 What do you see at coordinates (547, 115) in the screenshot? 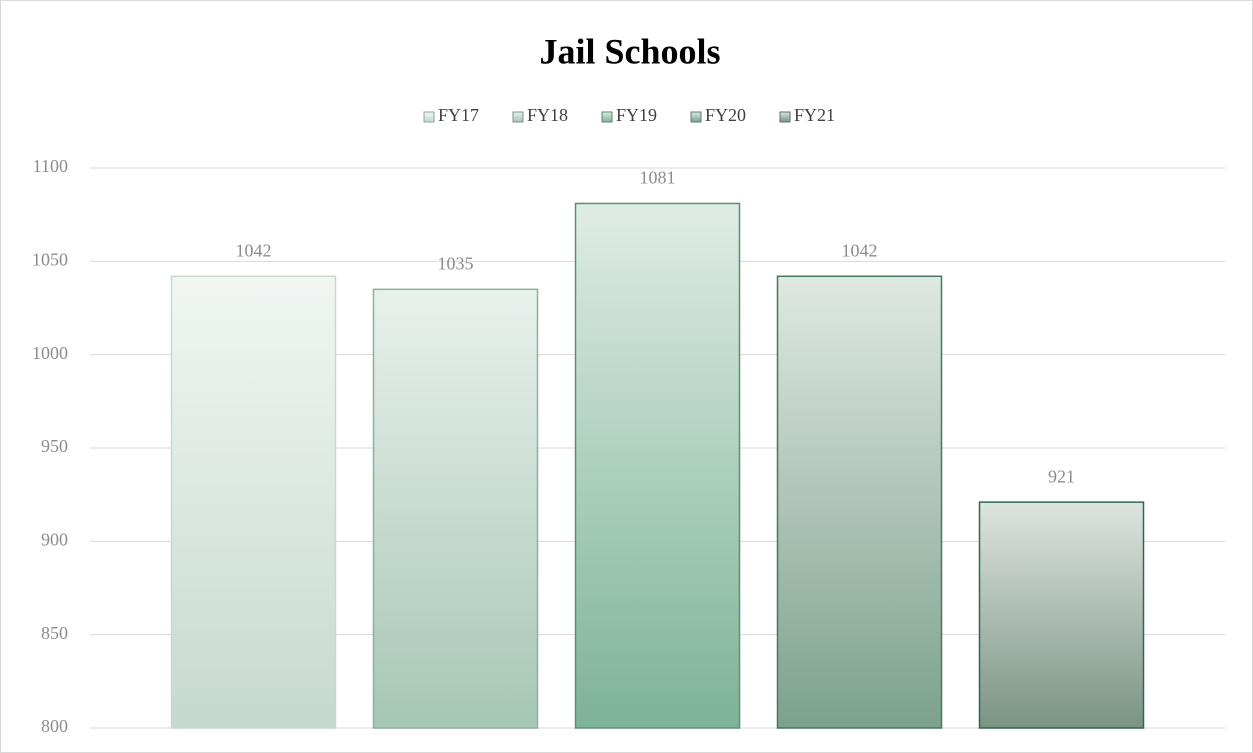
I see `legend-label: FY18` at bounding box center [547, 115].